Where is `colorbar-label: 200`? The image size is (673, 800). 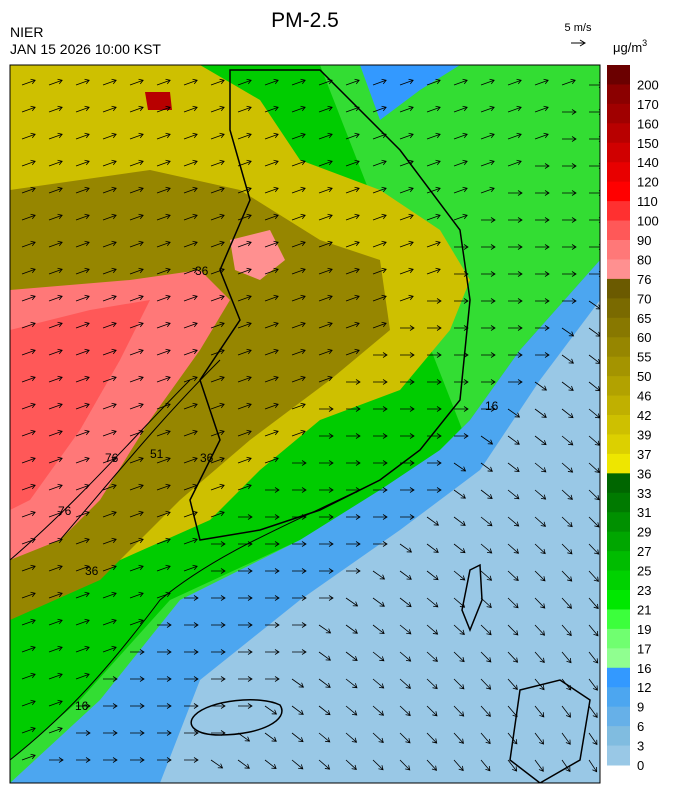
colorbar-label: 200 is located at coordinates (648, 84).